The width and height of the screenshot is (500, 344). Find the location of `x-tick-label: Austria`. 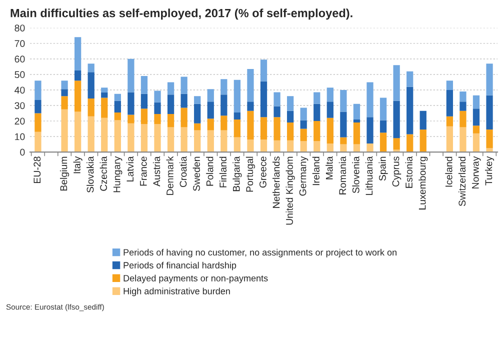

x-tick-label: Austria is located at coordinates (156, 171).